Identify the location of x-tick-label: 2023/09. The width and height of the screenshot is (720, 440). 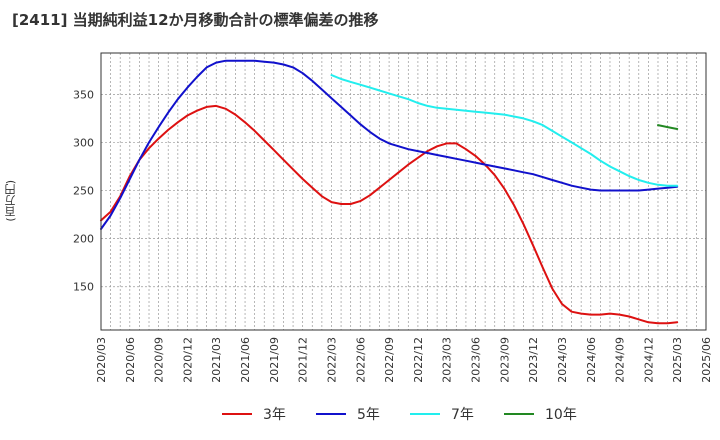
(504, 360).